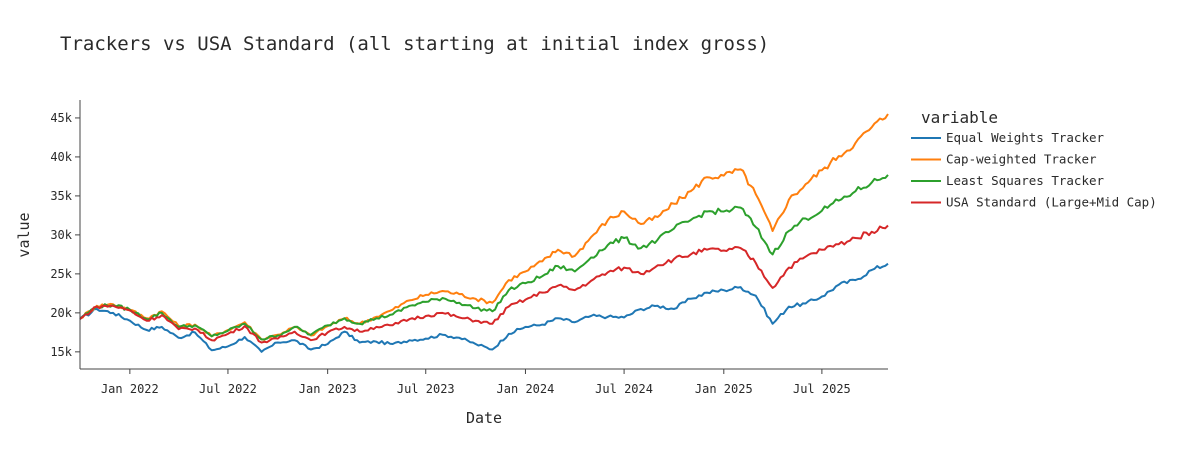  Describe the element at coordinates (61, 274) in the screenshot. I see `y-tick-label: 25k` at that location.